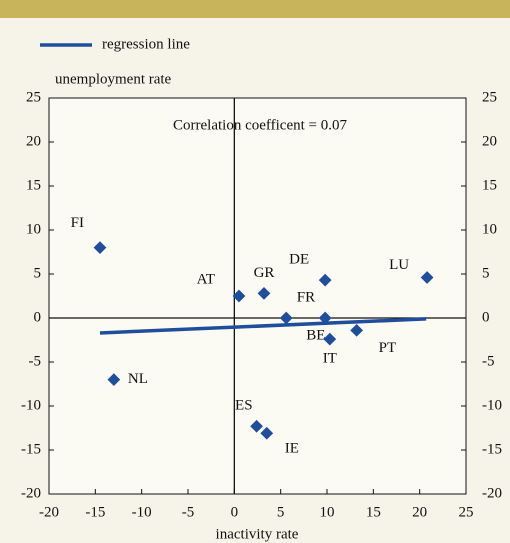 This screenshot has width=510, height=543. Describe the element at coordinates (292, 449) in the screenshot. I see `point-label: IE` at that location.